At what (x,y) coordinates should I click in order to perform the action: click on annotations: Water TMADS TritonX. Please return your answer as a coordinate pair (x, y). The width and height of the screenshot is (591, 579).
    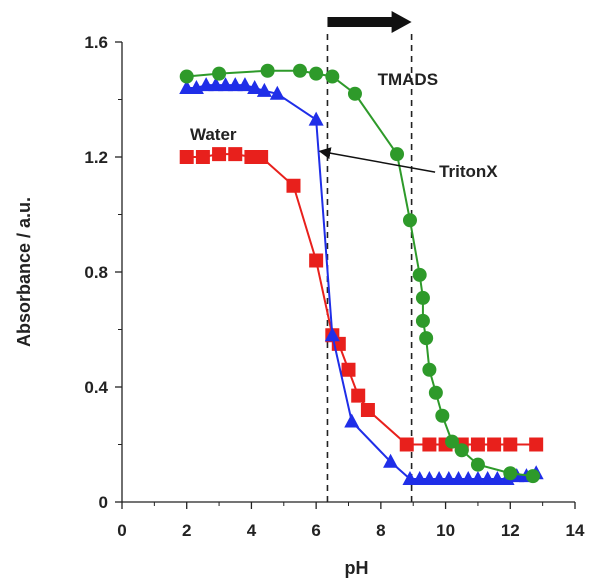
    Looking at the image, I should click on (344, 125).